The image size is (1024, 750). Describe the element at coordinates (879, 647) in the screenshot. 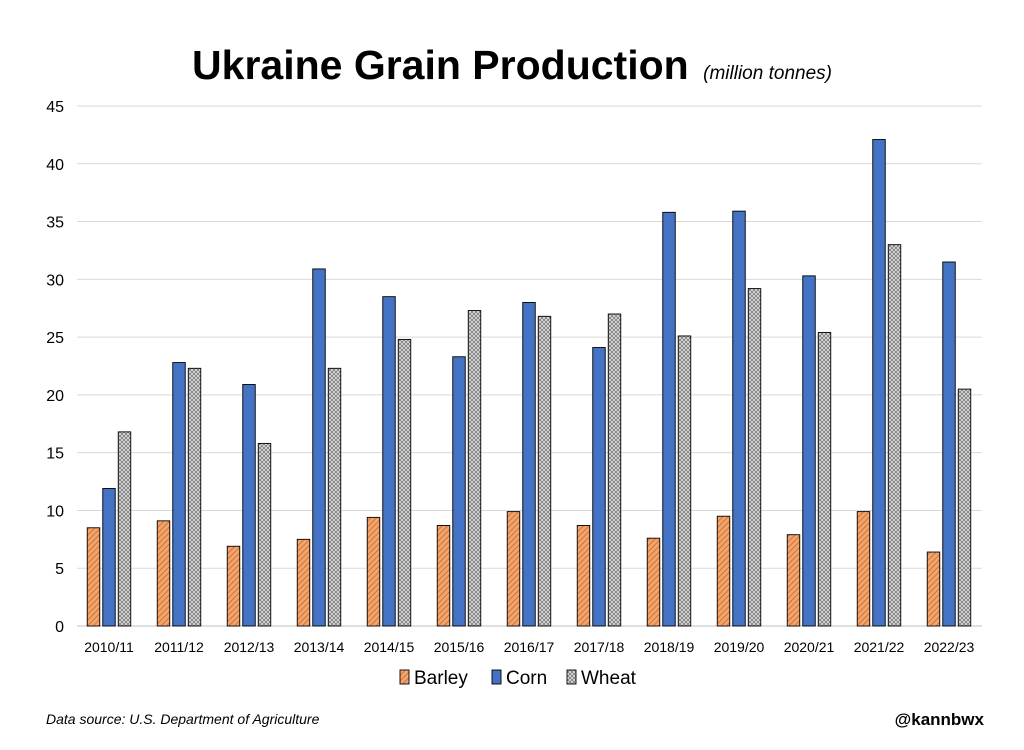

I see `x-tick-label: 2021/22` at that location.